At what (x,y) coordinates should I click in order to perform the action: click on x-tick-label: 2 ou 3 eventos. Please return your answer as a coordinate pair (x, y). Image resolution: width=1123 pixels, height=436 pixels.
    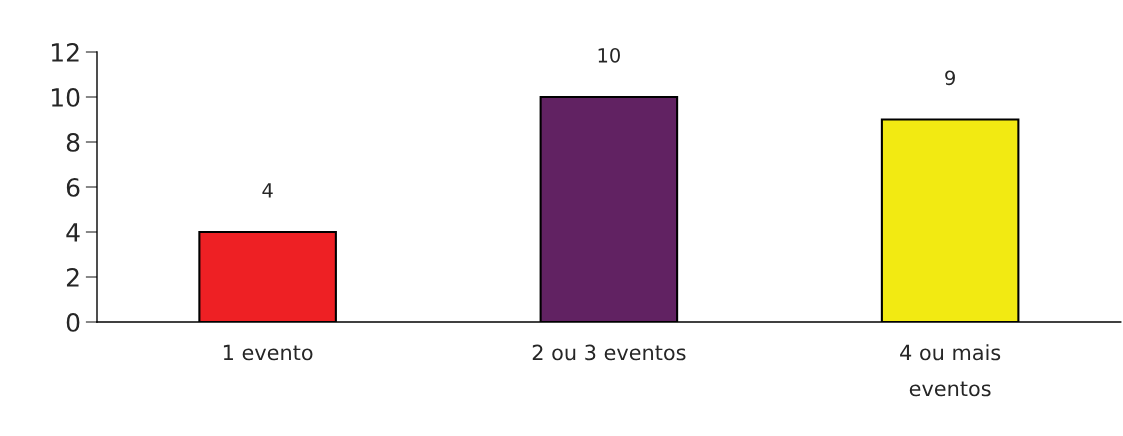
    Looking at the image, I should click on (609, 352).